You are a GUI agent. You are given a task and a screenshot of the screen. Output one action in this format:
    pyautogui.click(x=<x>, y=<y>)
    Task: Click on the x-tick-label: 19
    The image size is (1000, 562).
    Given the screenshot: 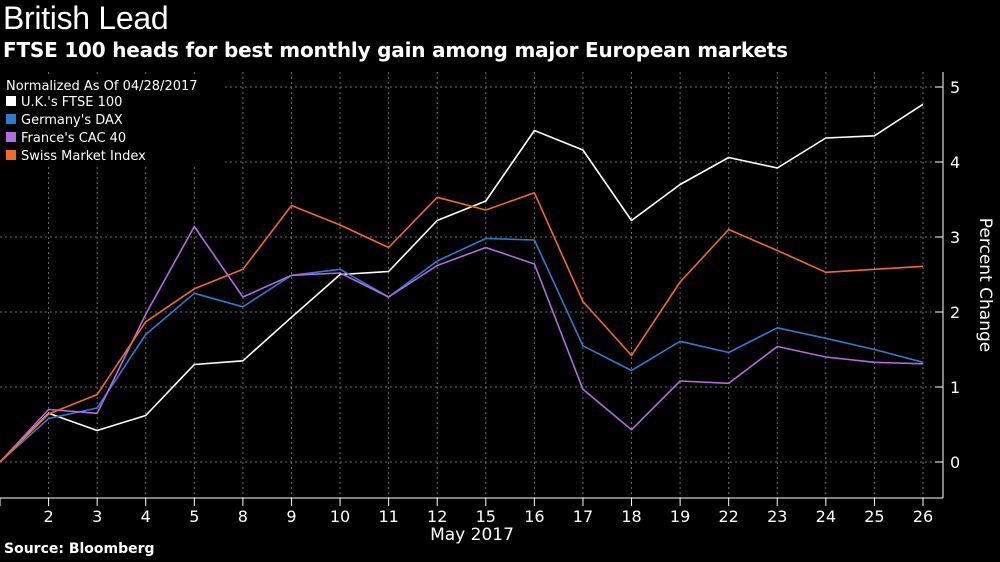 What is the action you would take?
    pyautogui.click(x=680, y=516)
    